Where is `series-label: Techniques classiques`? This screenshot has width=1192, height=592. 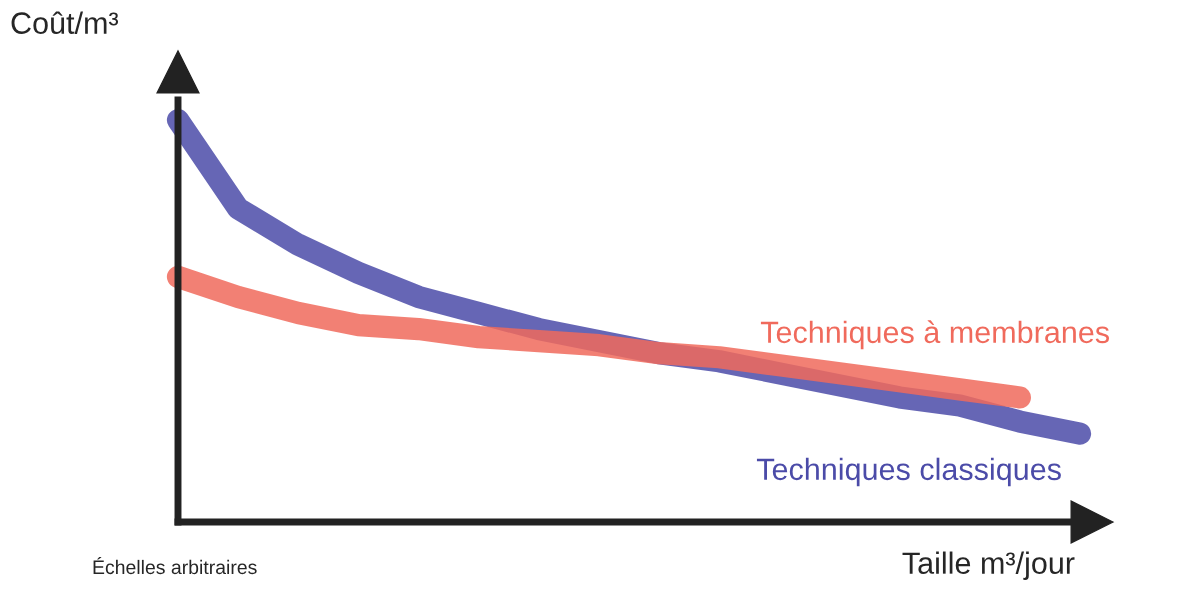 series-label: Techniques classiques is located at coordinates (908, 472).